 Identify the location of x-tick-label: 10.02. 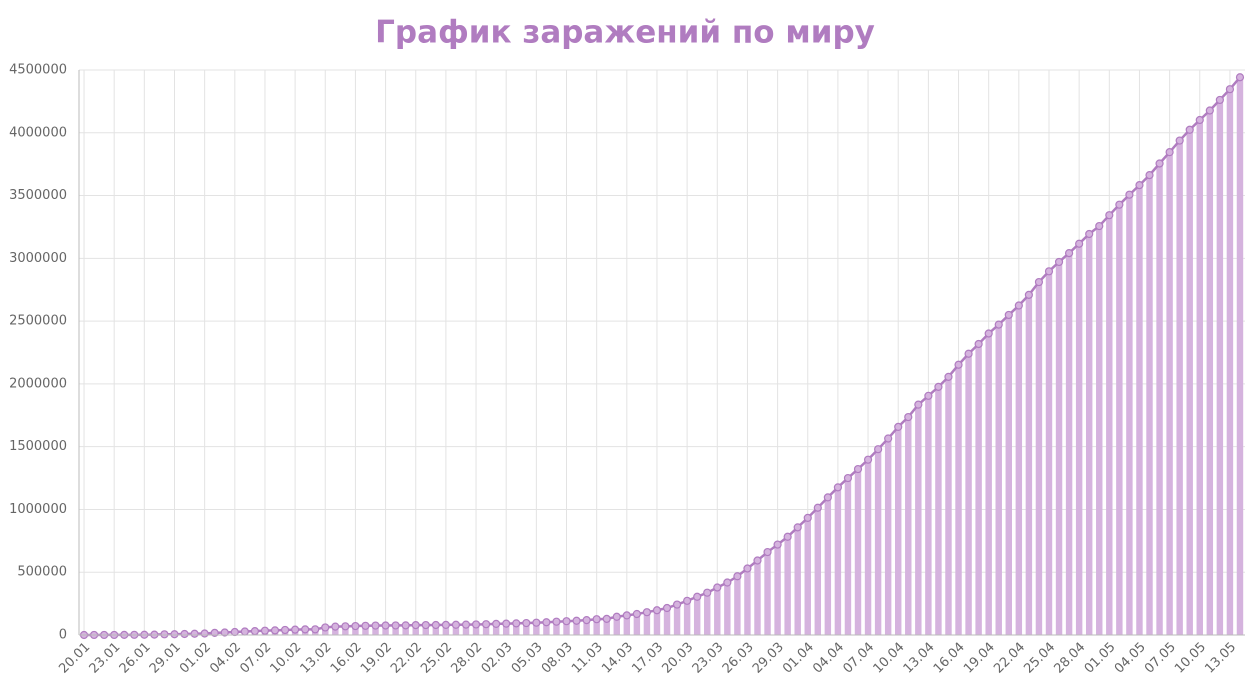
(285, 658).